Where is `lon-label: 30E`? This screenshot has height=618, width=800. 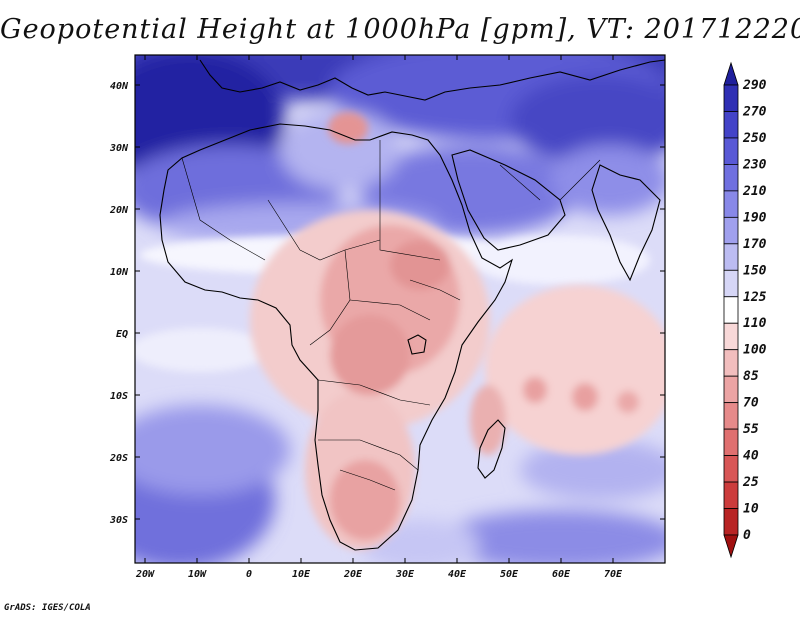
lon-label: 30E is located at coordinates (405, 574).